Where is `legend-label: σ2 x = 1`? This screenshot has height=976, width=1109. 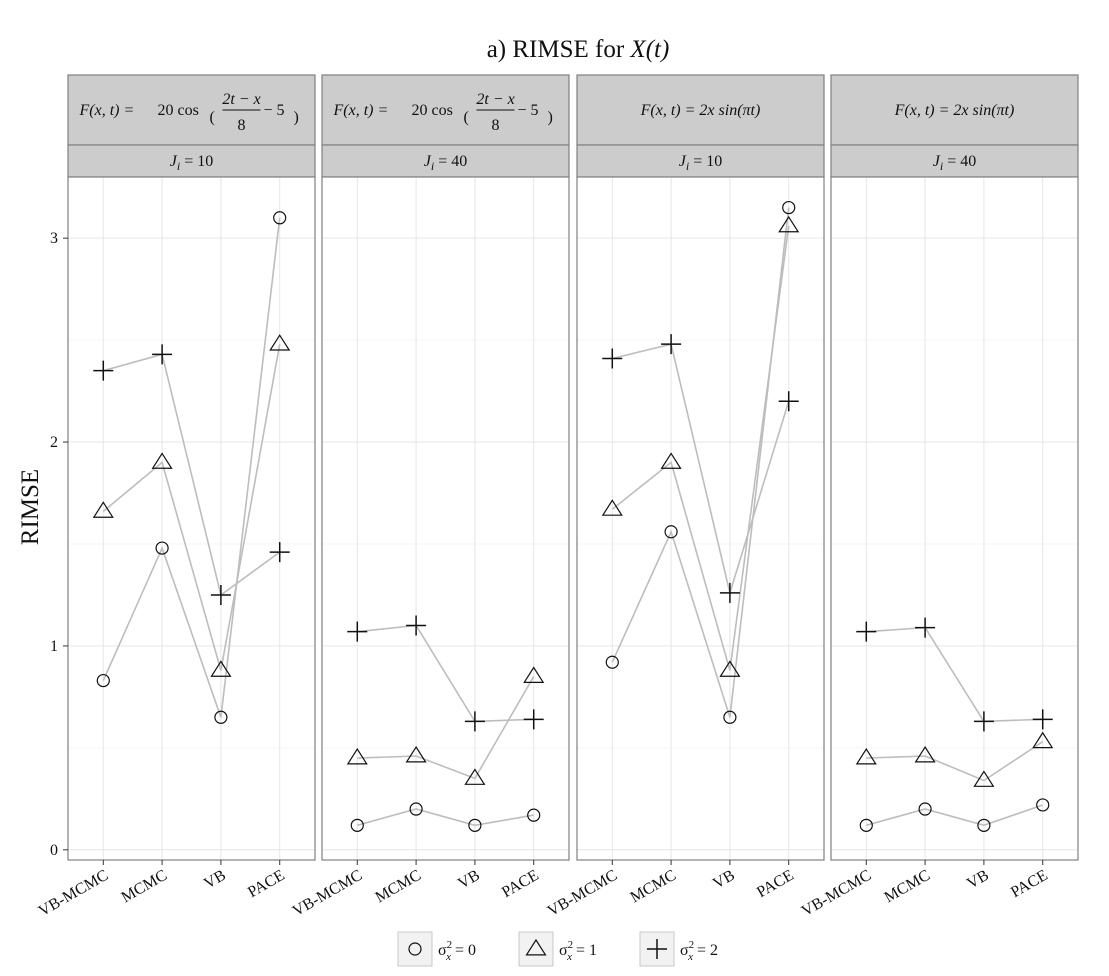
legend-label: σ2 x = 1 is located at coordinates (578, 951).